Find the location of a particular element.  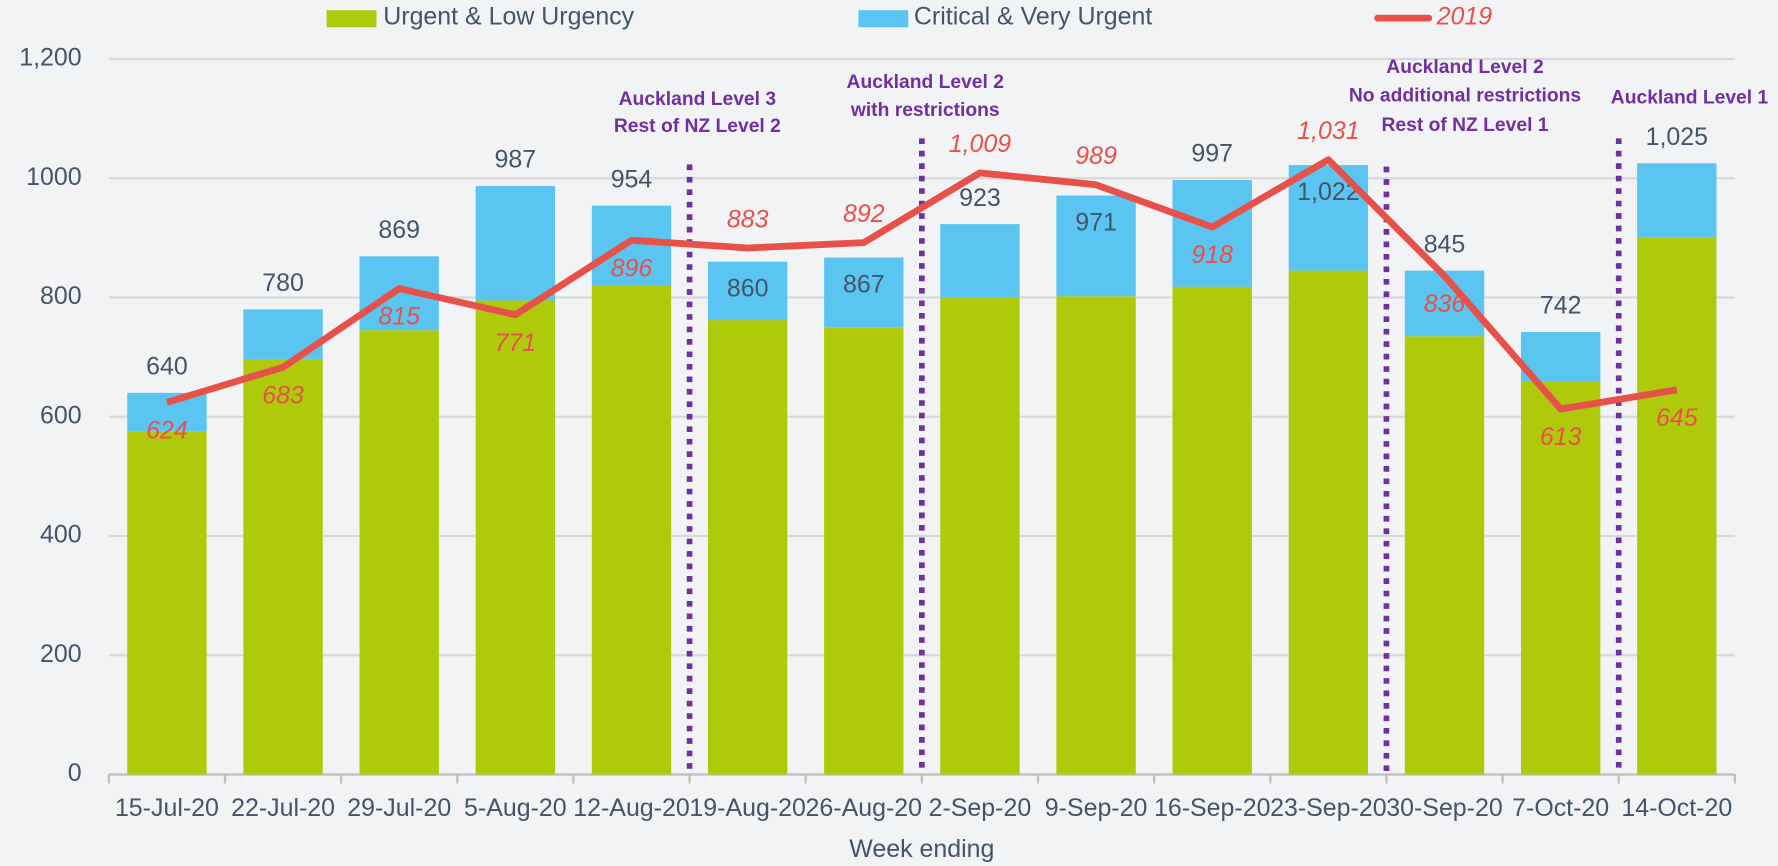

x-axis-title: Week ending is located at coordinates (921, 849).